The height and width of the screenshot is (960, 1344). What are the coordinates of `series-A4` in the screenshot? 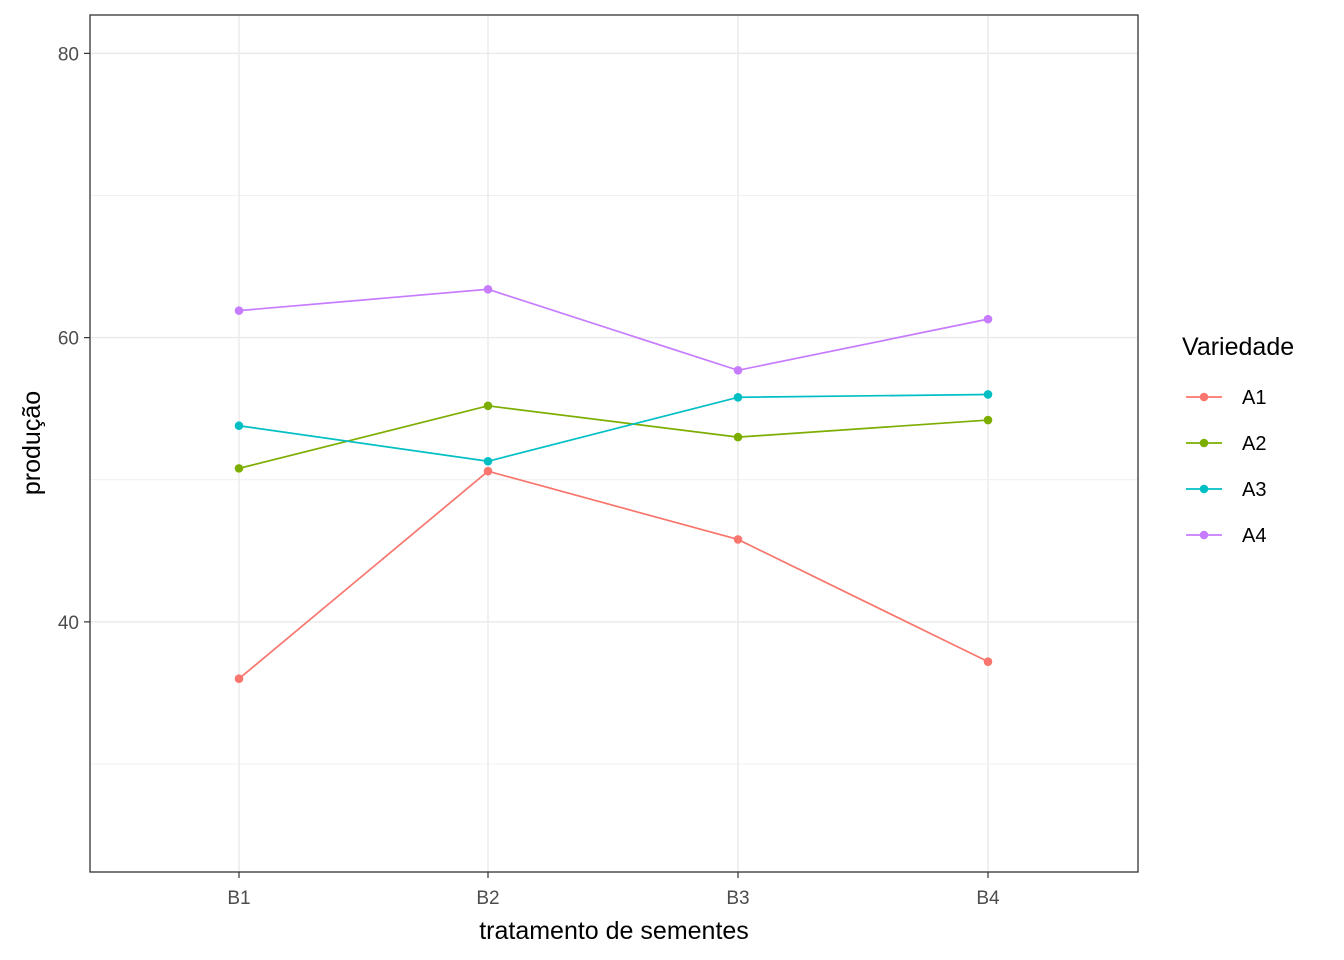 It's located at (613, 329).